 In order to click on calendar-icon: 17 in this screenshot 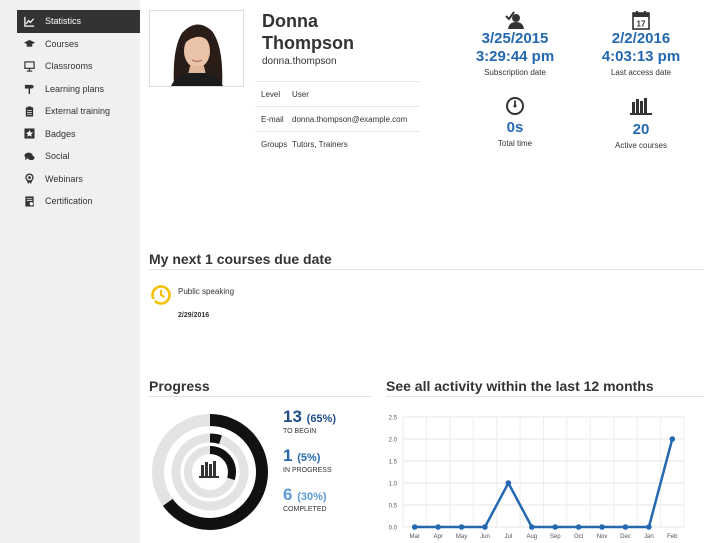, I will do `click(641, 20)`.